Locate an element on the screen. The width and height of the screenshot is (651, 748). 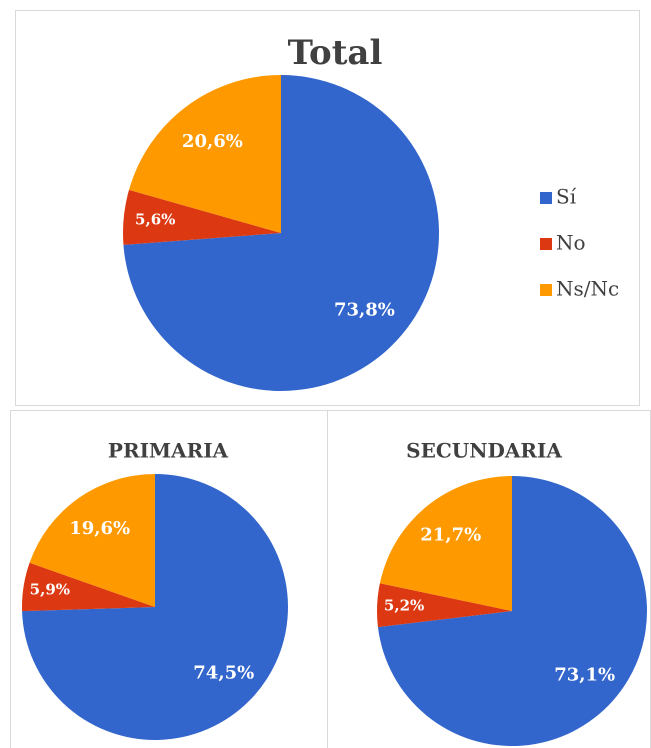
data-label: 73,1% is located at coordinates (584, 675).